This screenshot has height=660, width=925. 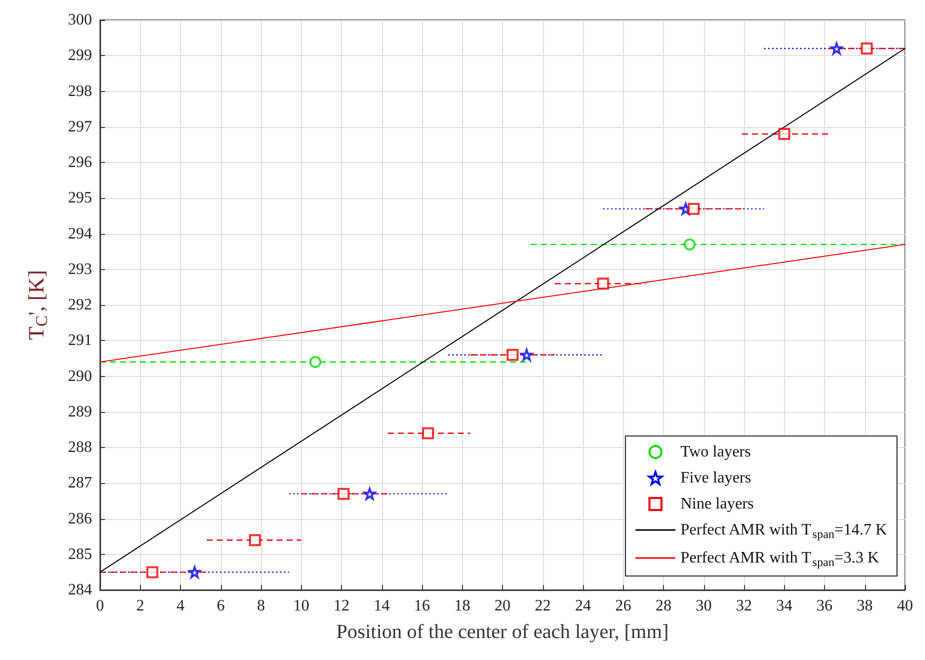 I want to click on x-tick-label: 20, so click(x=502, y=606).